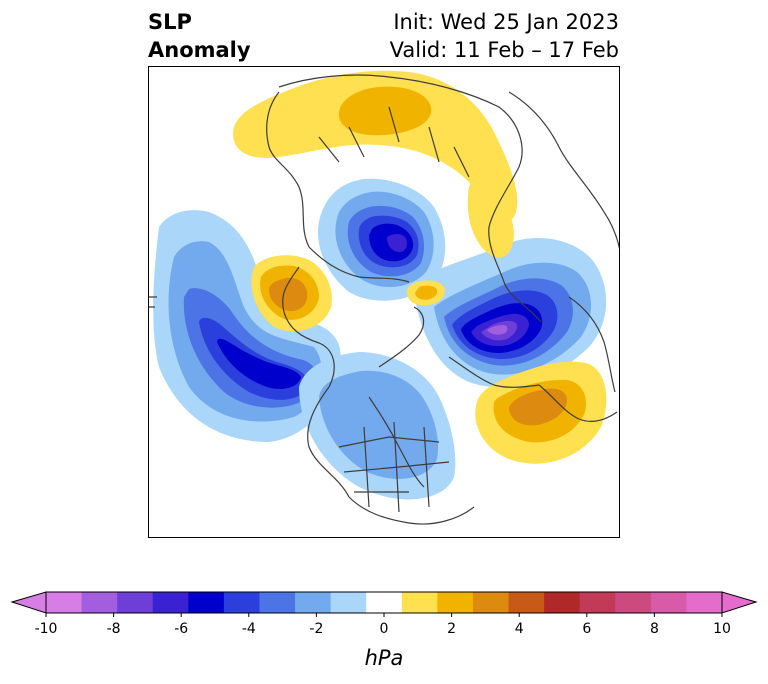 The image size is (768, 684). Describe the element at coordinates (506, 22) in the screenshot. I see `init-date-label: Init: Wed 25 Jan 2023` at that location.